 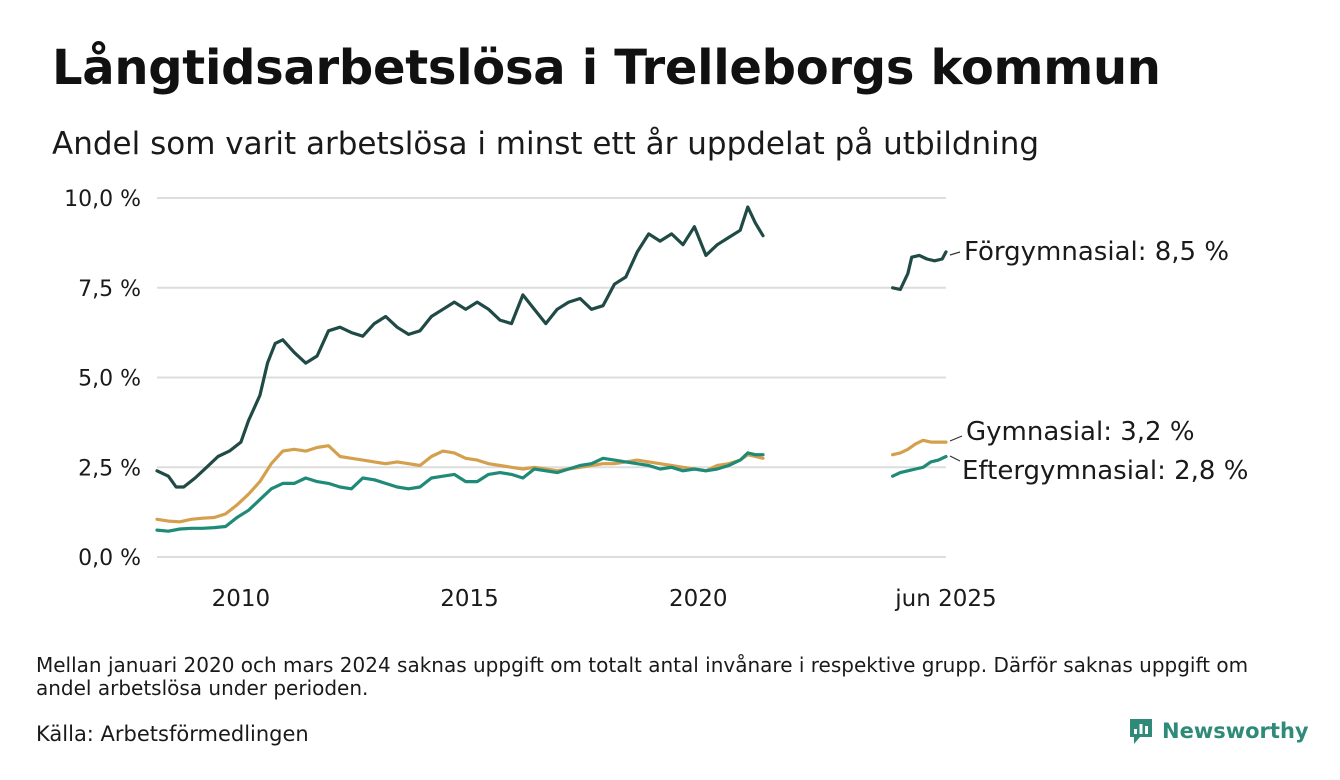 What do you see at coordinates (1235, 731) in the screenshot?
I see `brand-name: Newsworthy` at bounding box center [1235, 731].